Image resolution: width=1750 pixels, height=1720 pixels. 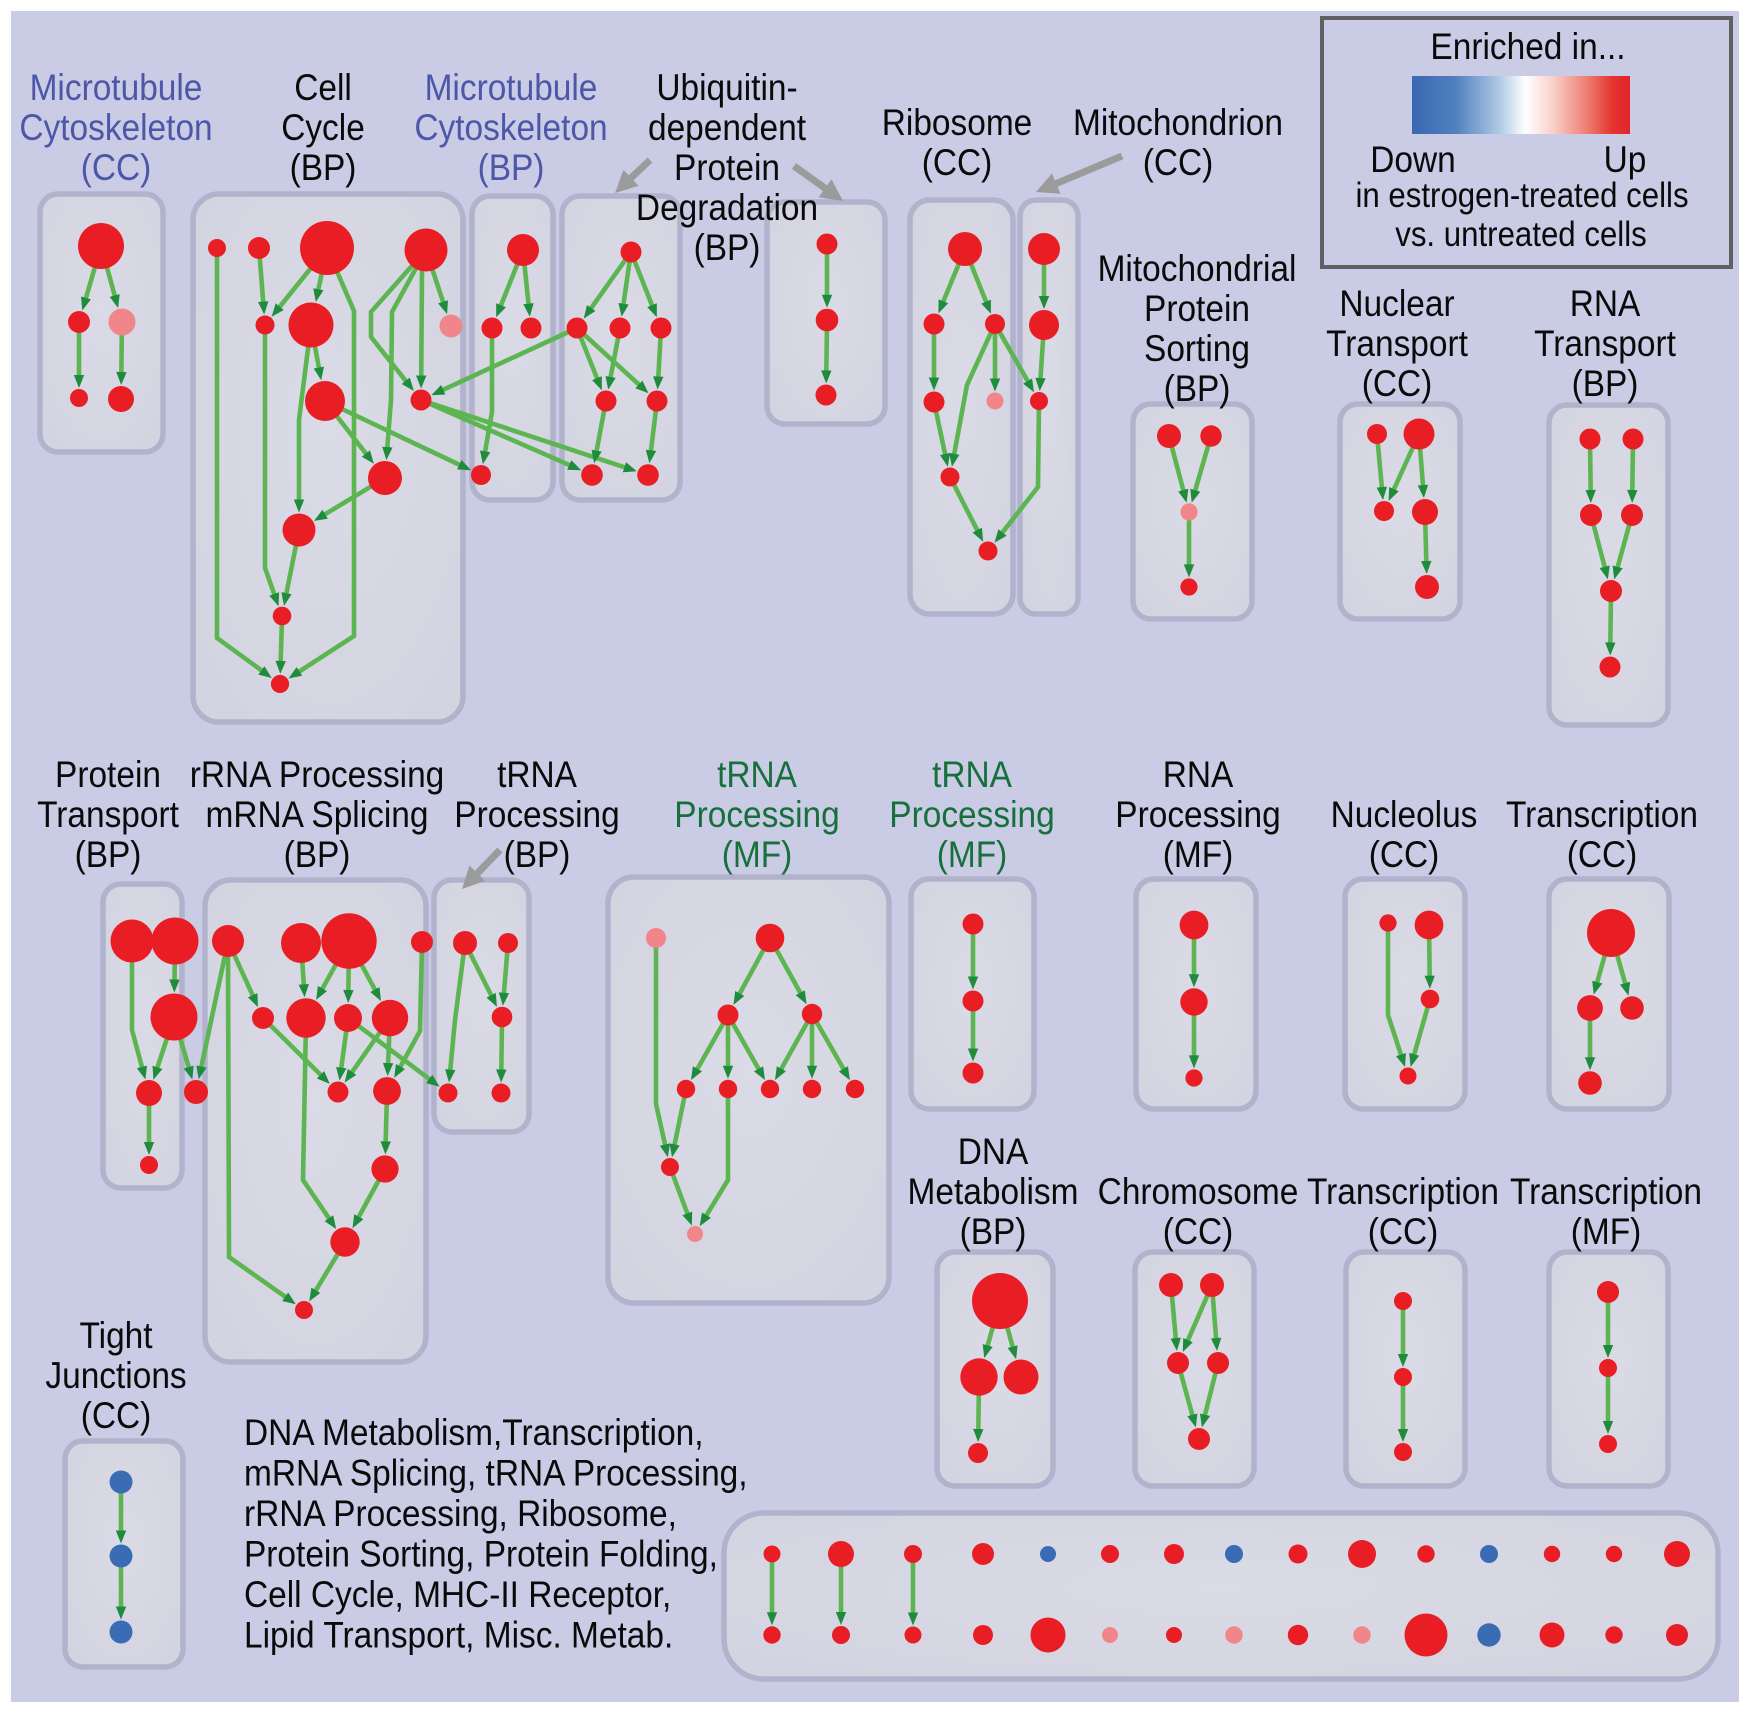 I want to click on svg-text: Ribosome, so click(x=957, y=122).